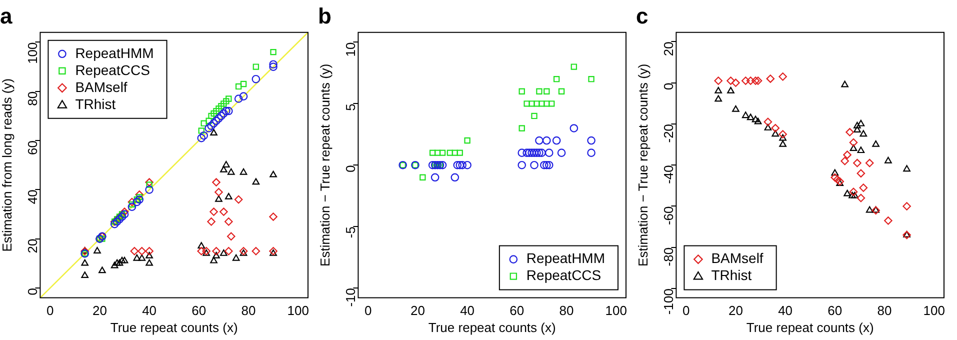 The width and height of the screenshot is (957, 340). Describe the element at coordinates (668, 256) in the screenshot. I see `y-tick-label: -80` at that location.